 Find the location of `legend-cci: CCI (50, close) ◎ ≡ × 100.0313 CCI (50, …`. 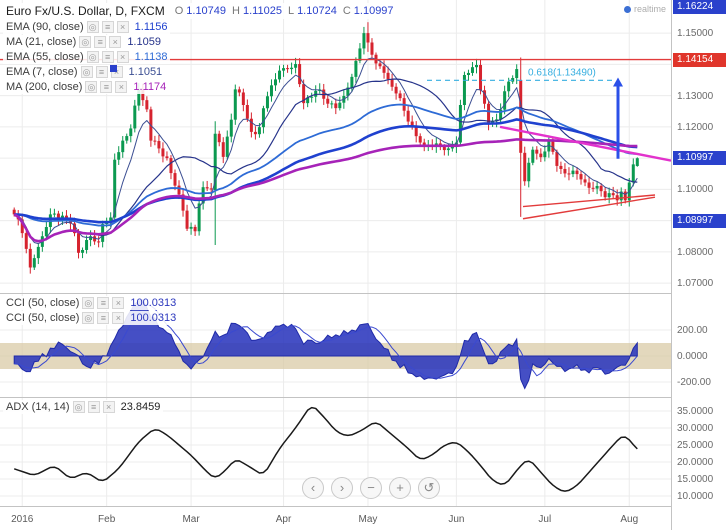

legend-cci: CCI (50, close) ◎ ≡ × 100.0313 CCI (50, … is located at coordinates (91, 311).